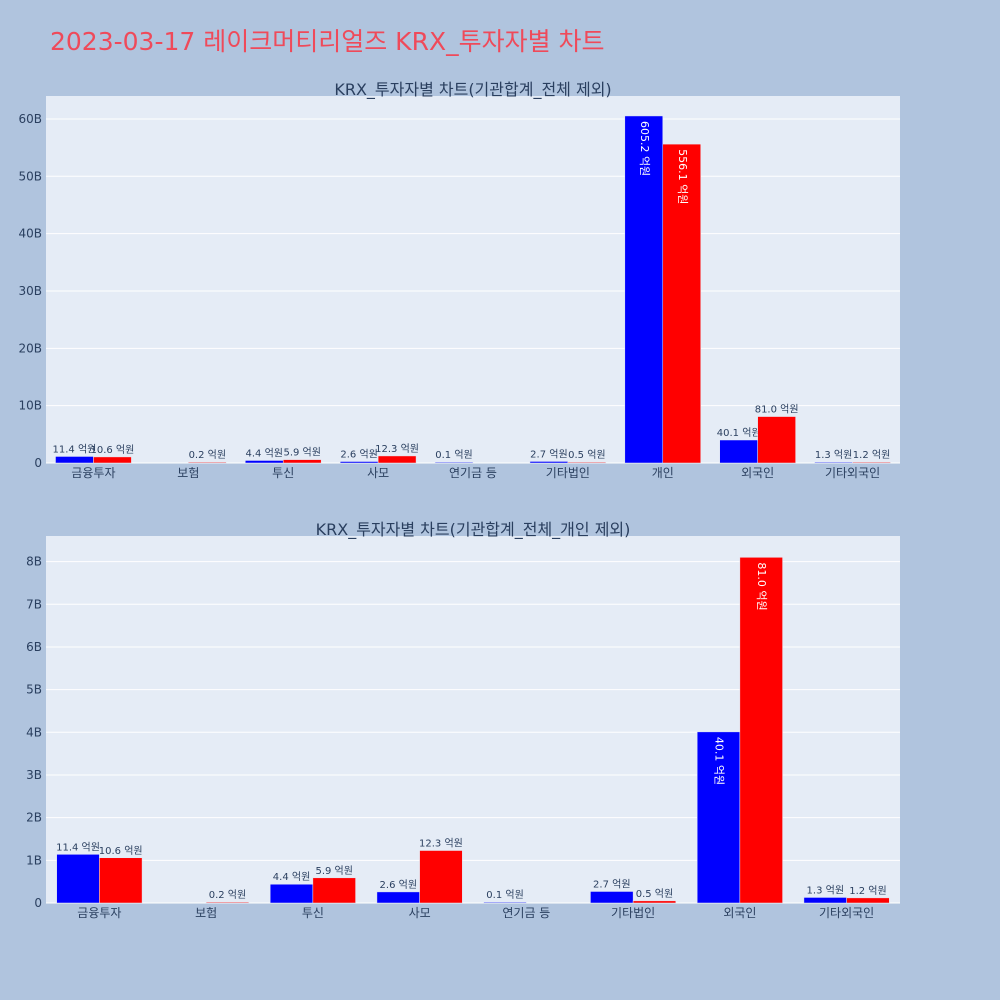 This screenshot has height=1000, width=1000. I want to click on y-tick-label: 5B, so click(34, 690).